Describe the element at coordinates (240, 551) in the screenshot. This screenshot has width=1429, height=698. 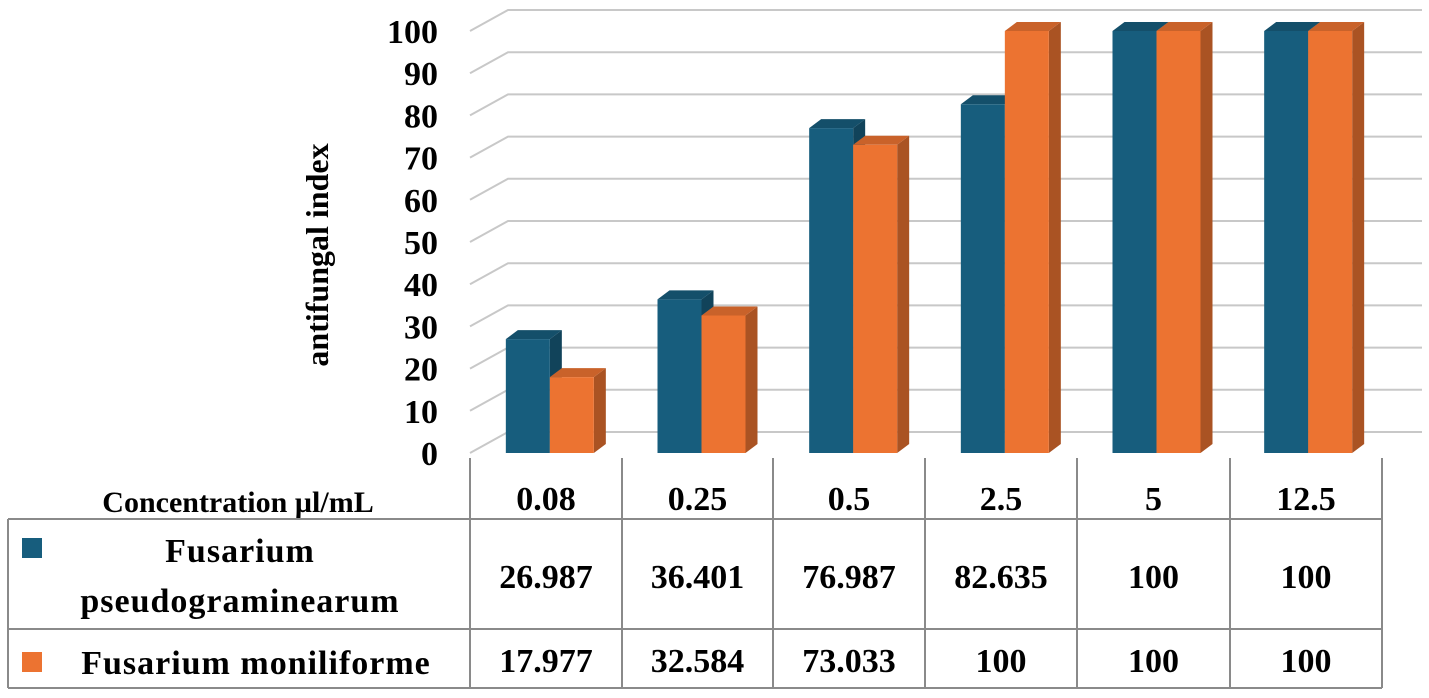
I see `series-name: Fusarium` at that location.